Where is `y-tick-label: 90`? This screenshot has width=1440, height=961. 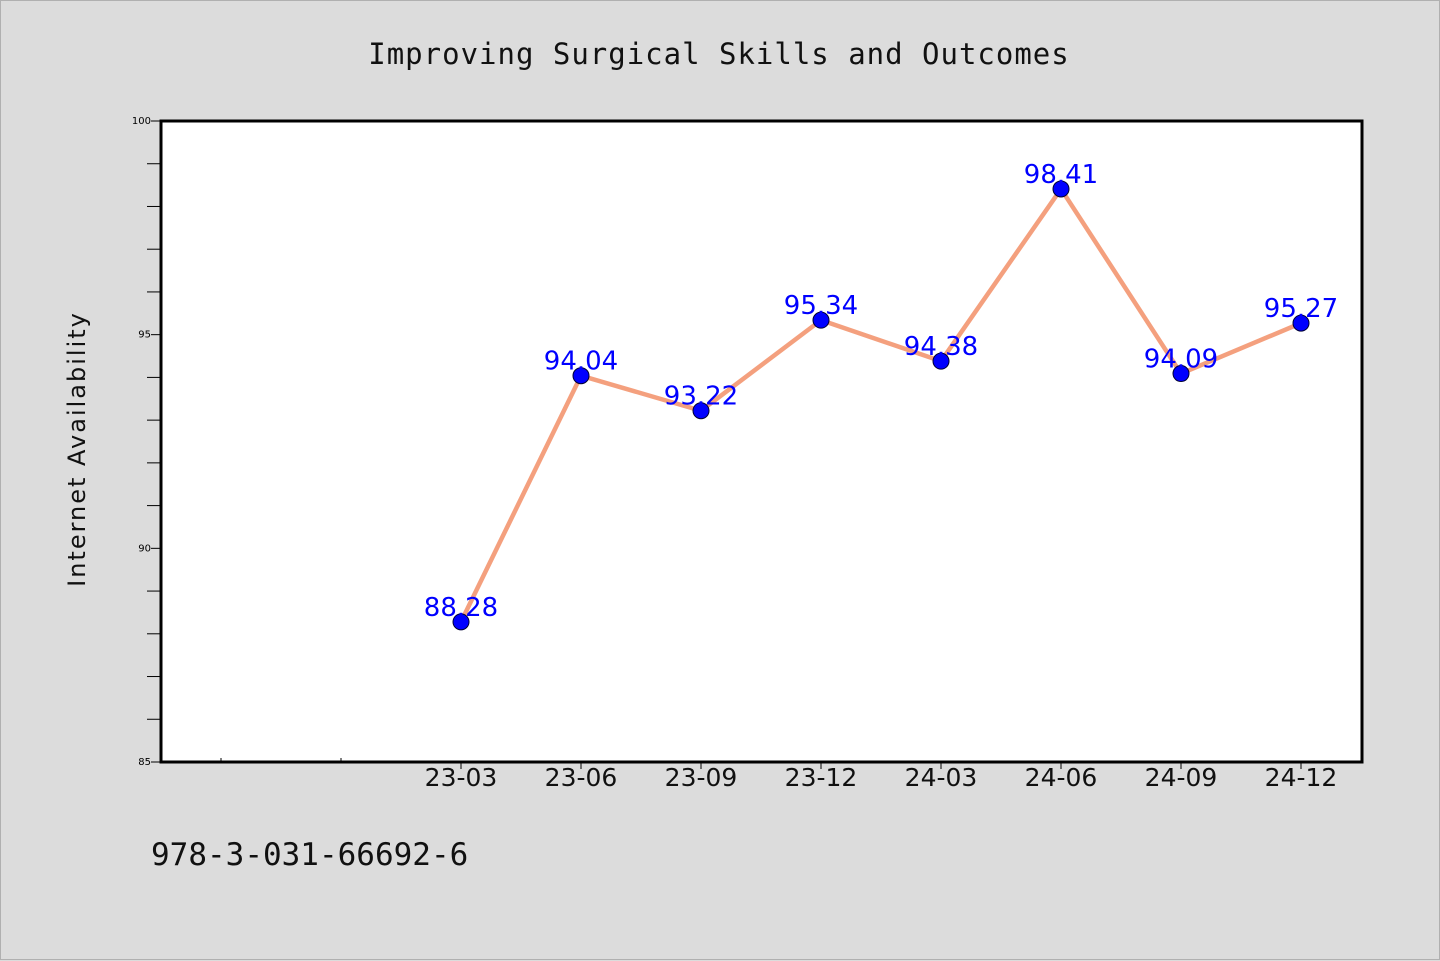
y-tick-label: 90 is located at coordinates (144, 548).